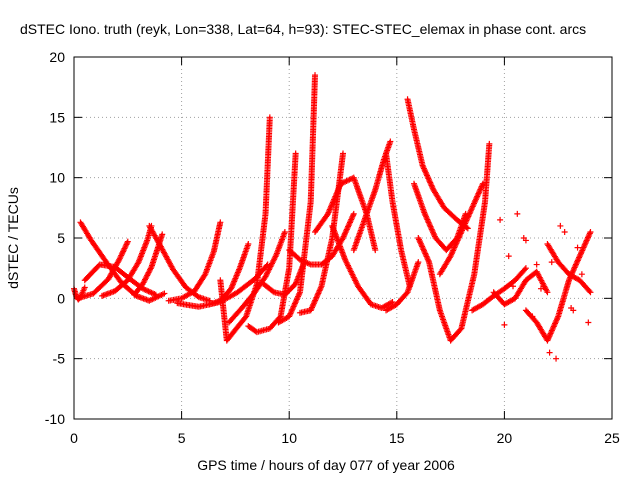 The height and width of the screenshot is (480, 640). Describe the element at coordinates (57, 57) in the screenshot. I see `y-tick-label: 20` at that location.